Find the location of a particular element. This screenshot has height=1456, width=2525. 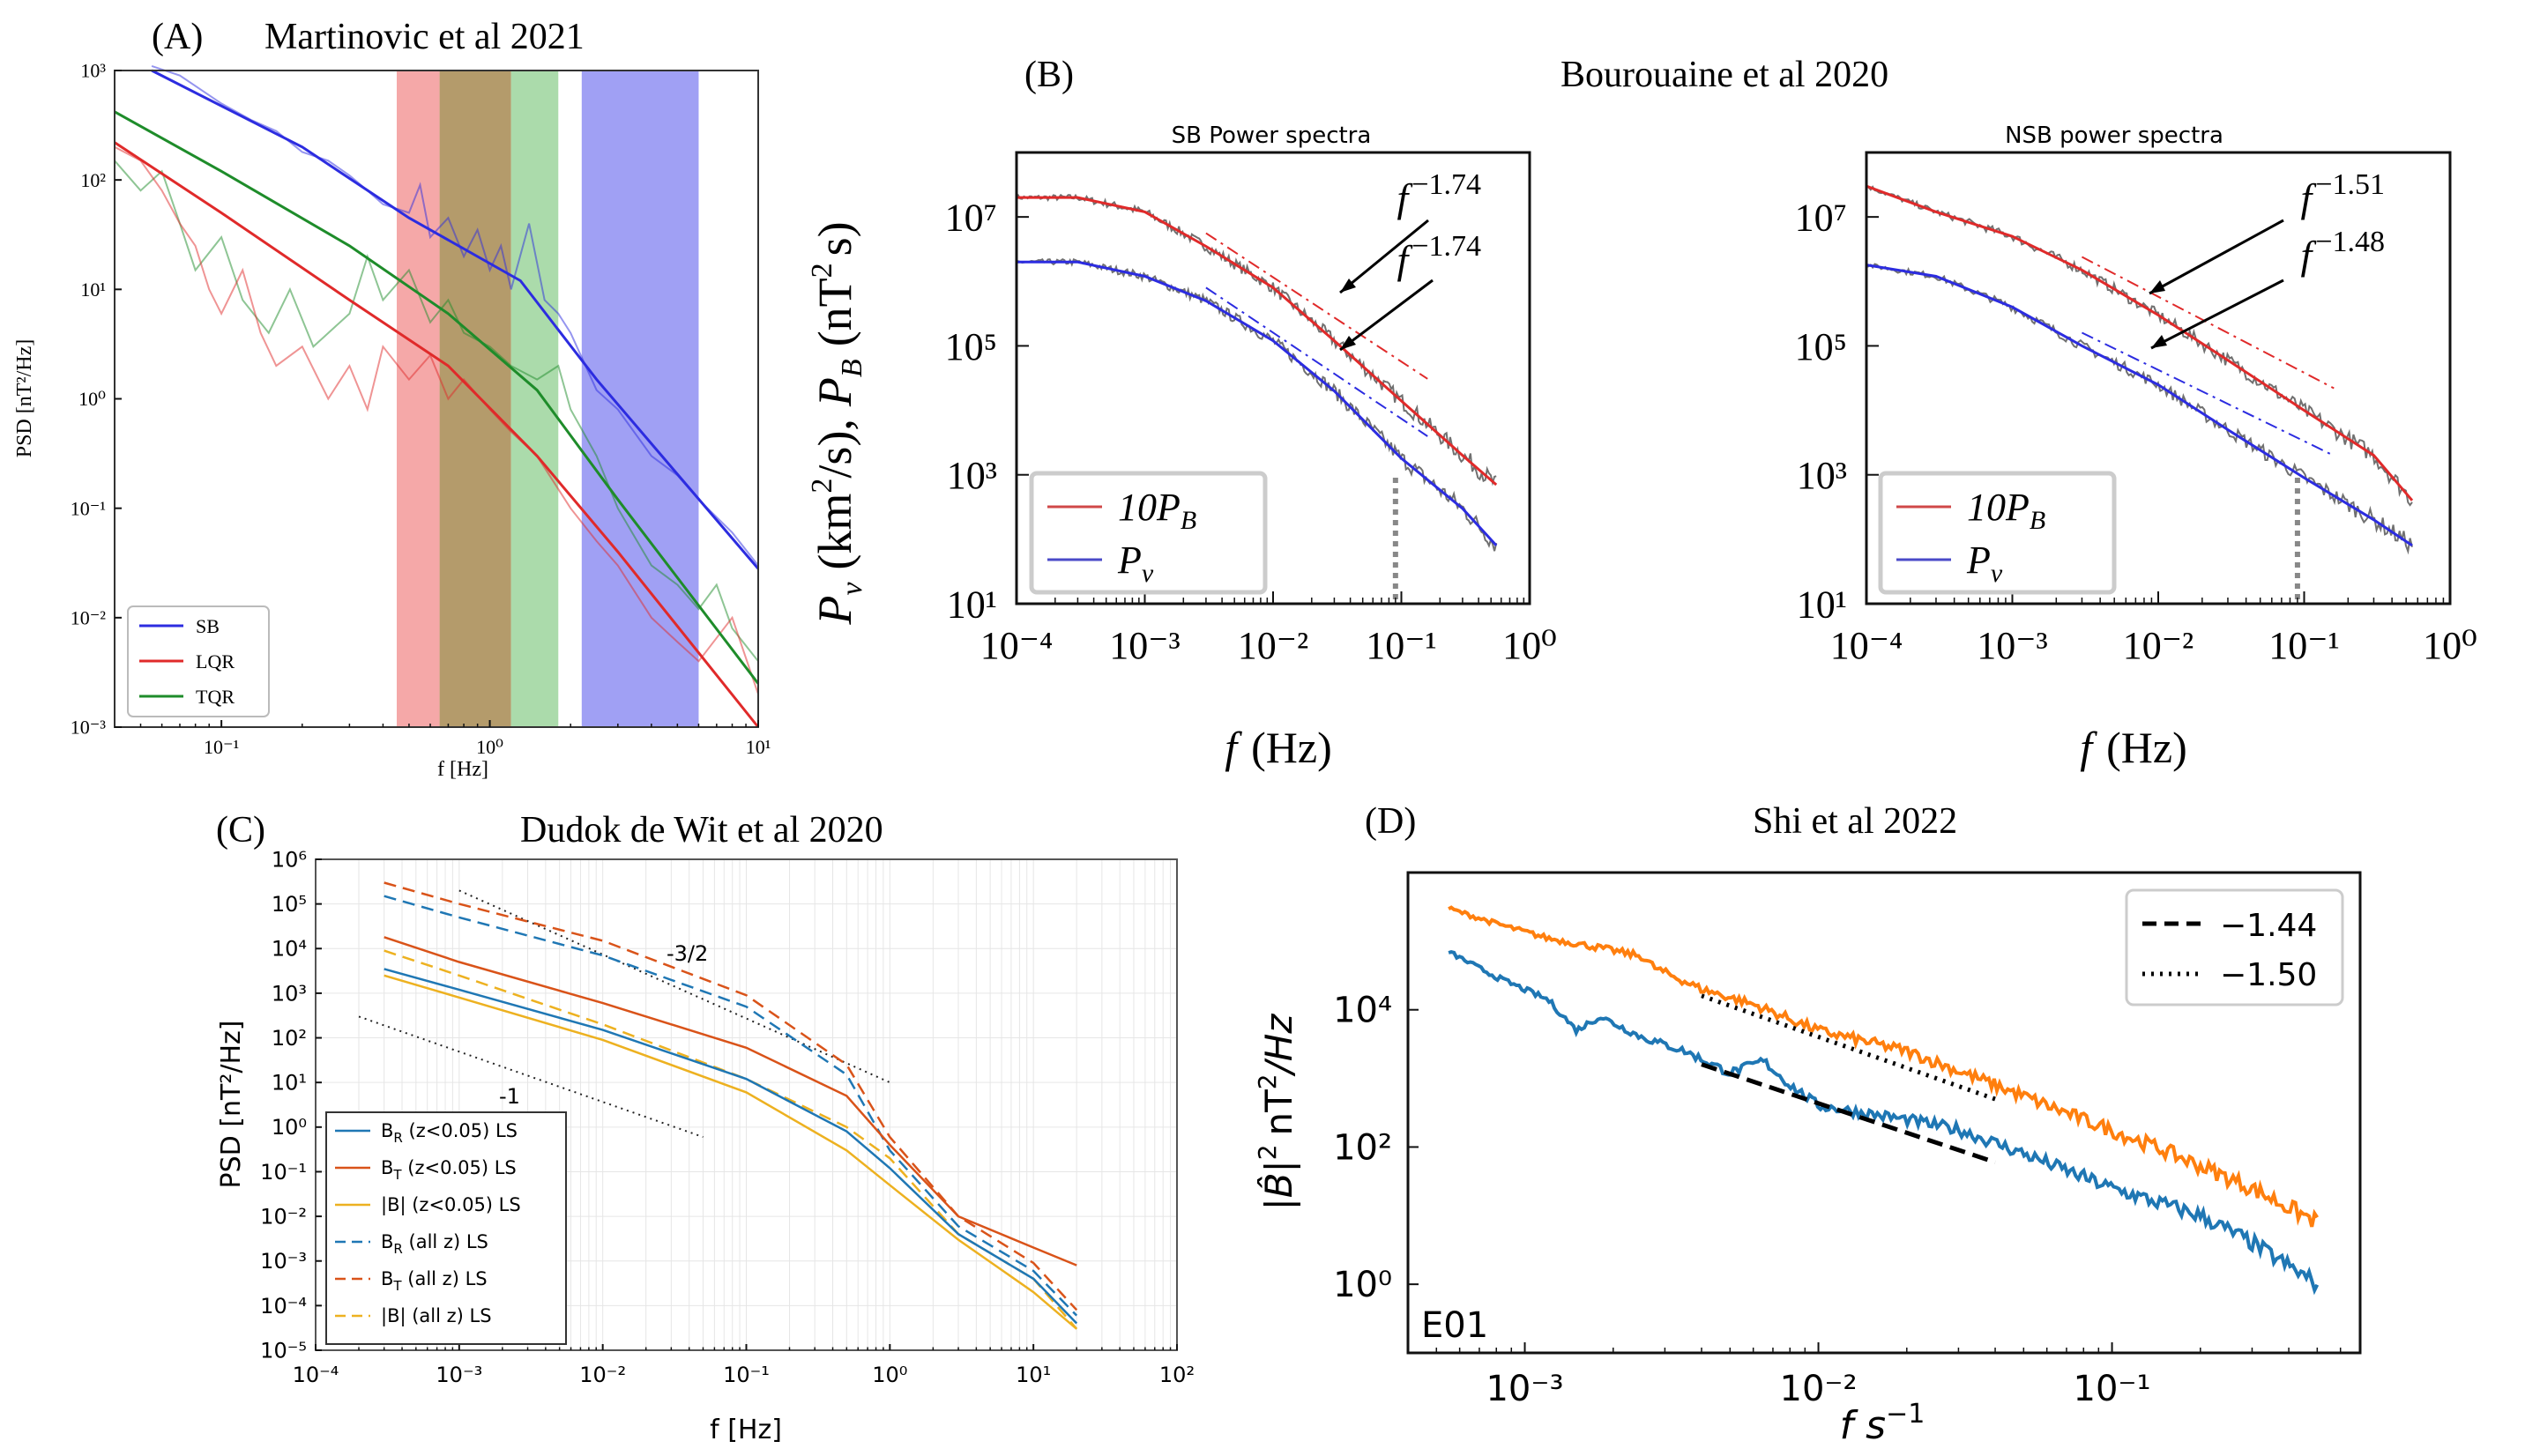

panel-d-legend-box is located at coordinates (2234, 947).